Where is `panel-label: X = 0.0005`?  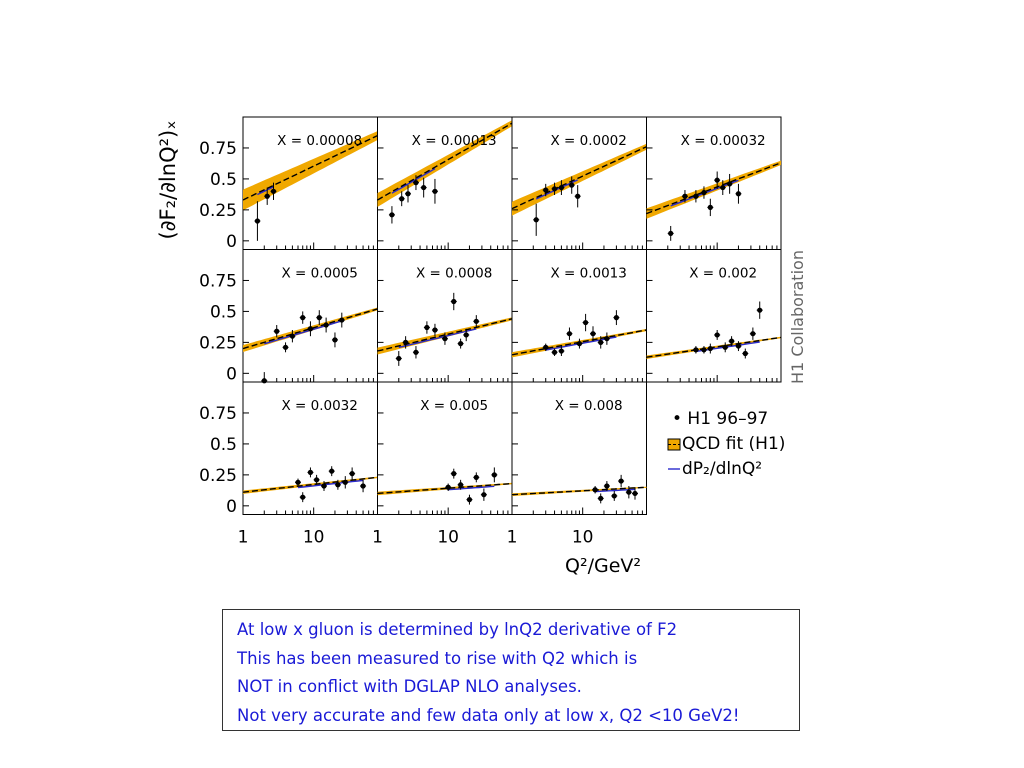 panel-label: X = 0.0005 is located at coordinates (319, 274).